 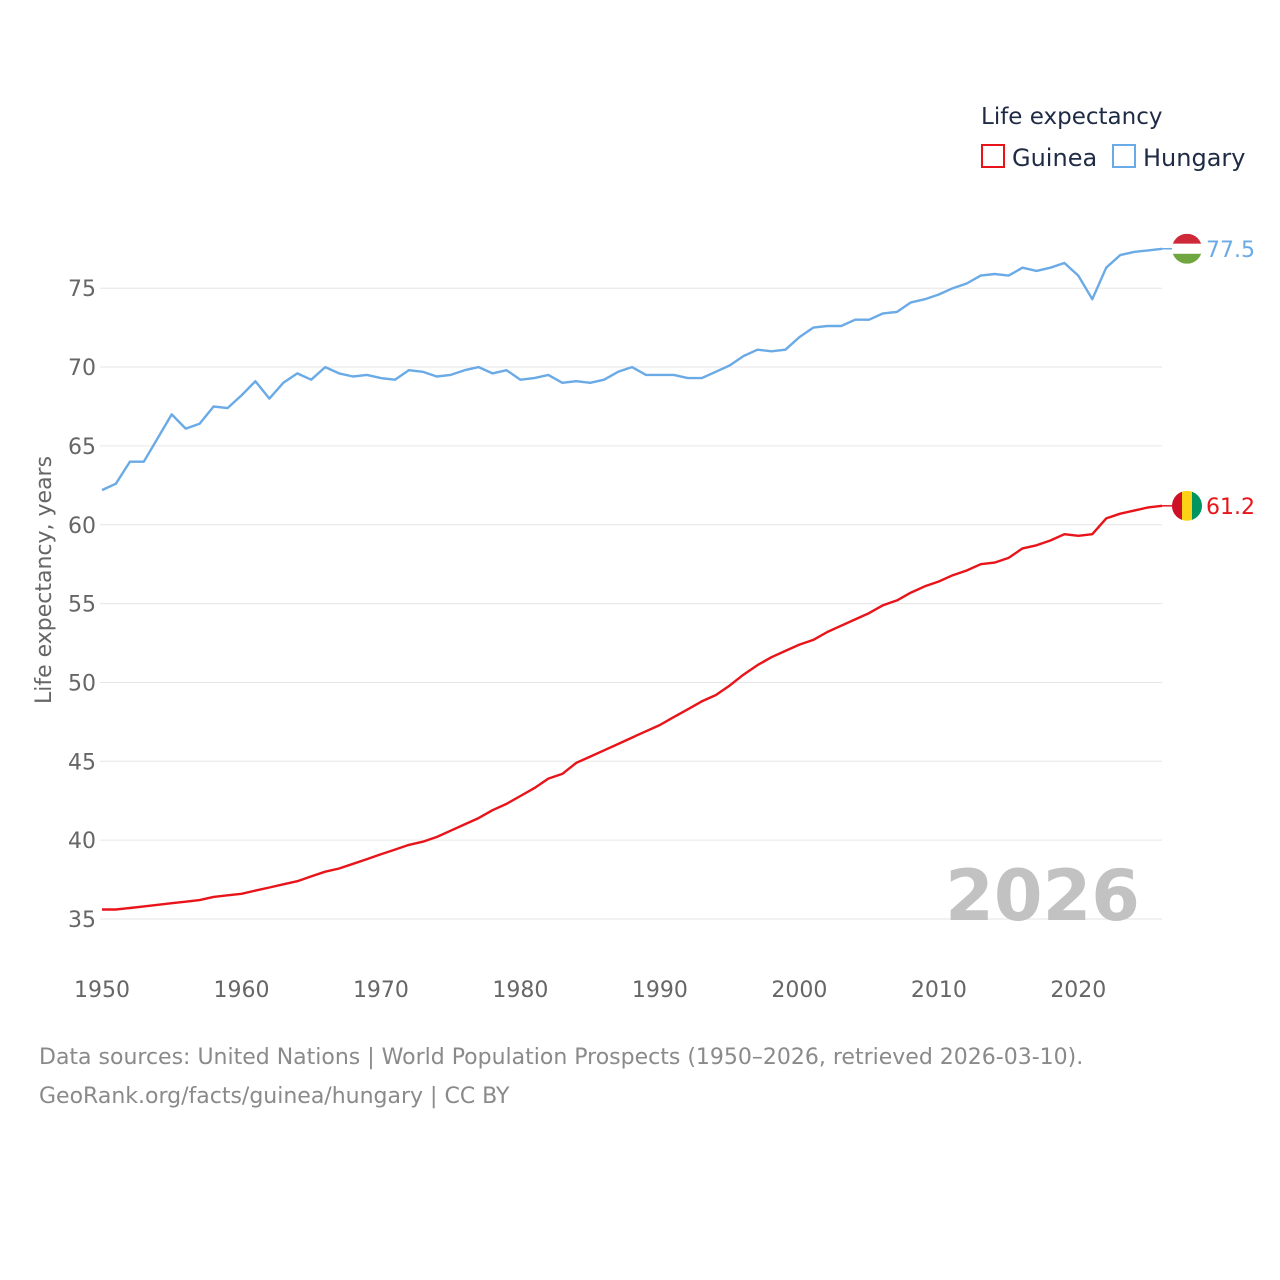 What do you see at coordinates (241, 990) in the screenshot?
I see `x-tick-label: 1960` at bounding box center [241, 990].